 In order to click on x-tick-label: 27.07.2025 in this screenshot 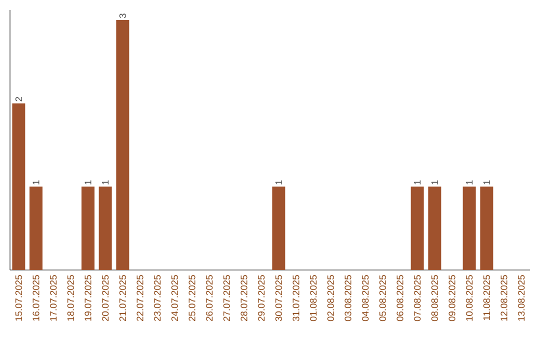, I will do `click(226, 298)`.